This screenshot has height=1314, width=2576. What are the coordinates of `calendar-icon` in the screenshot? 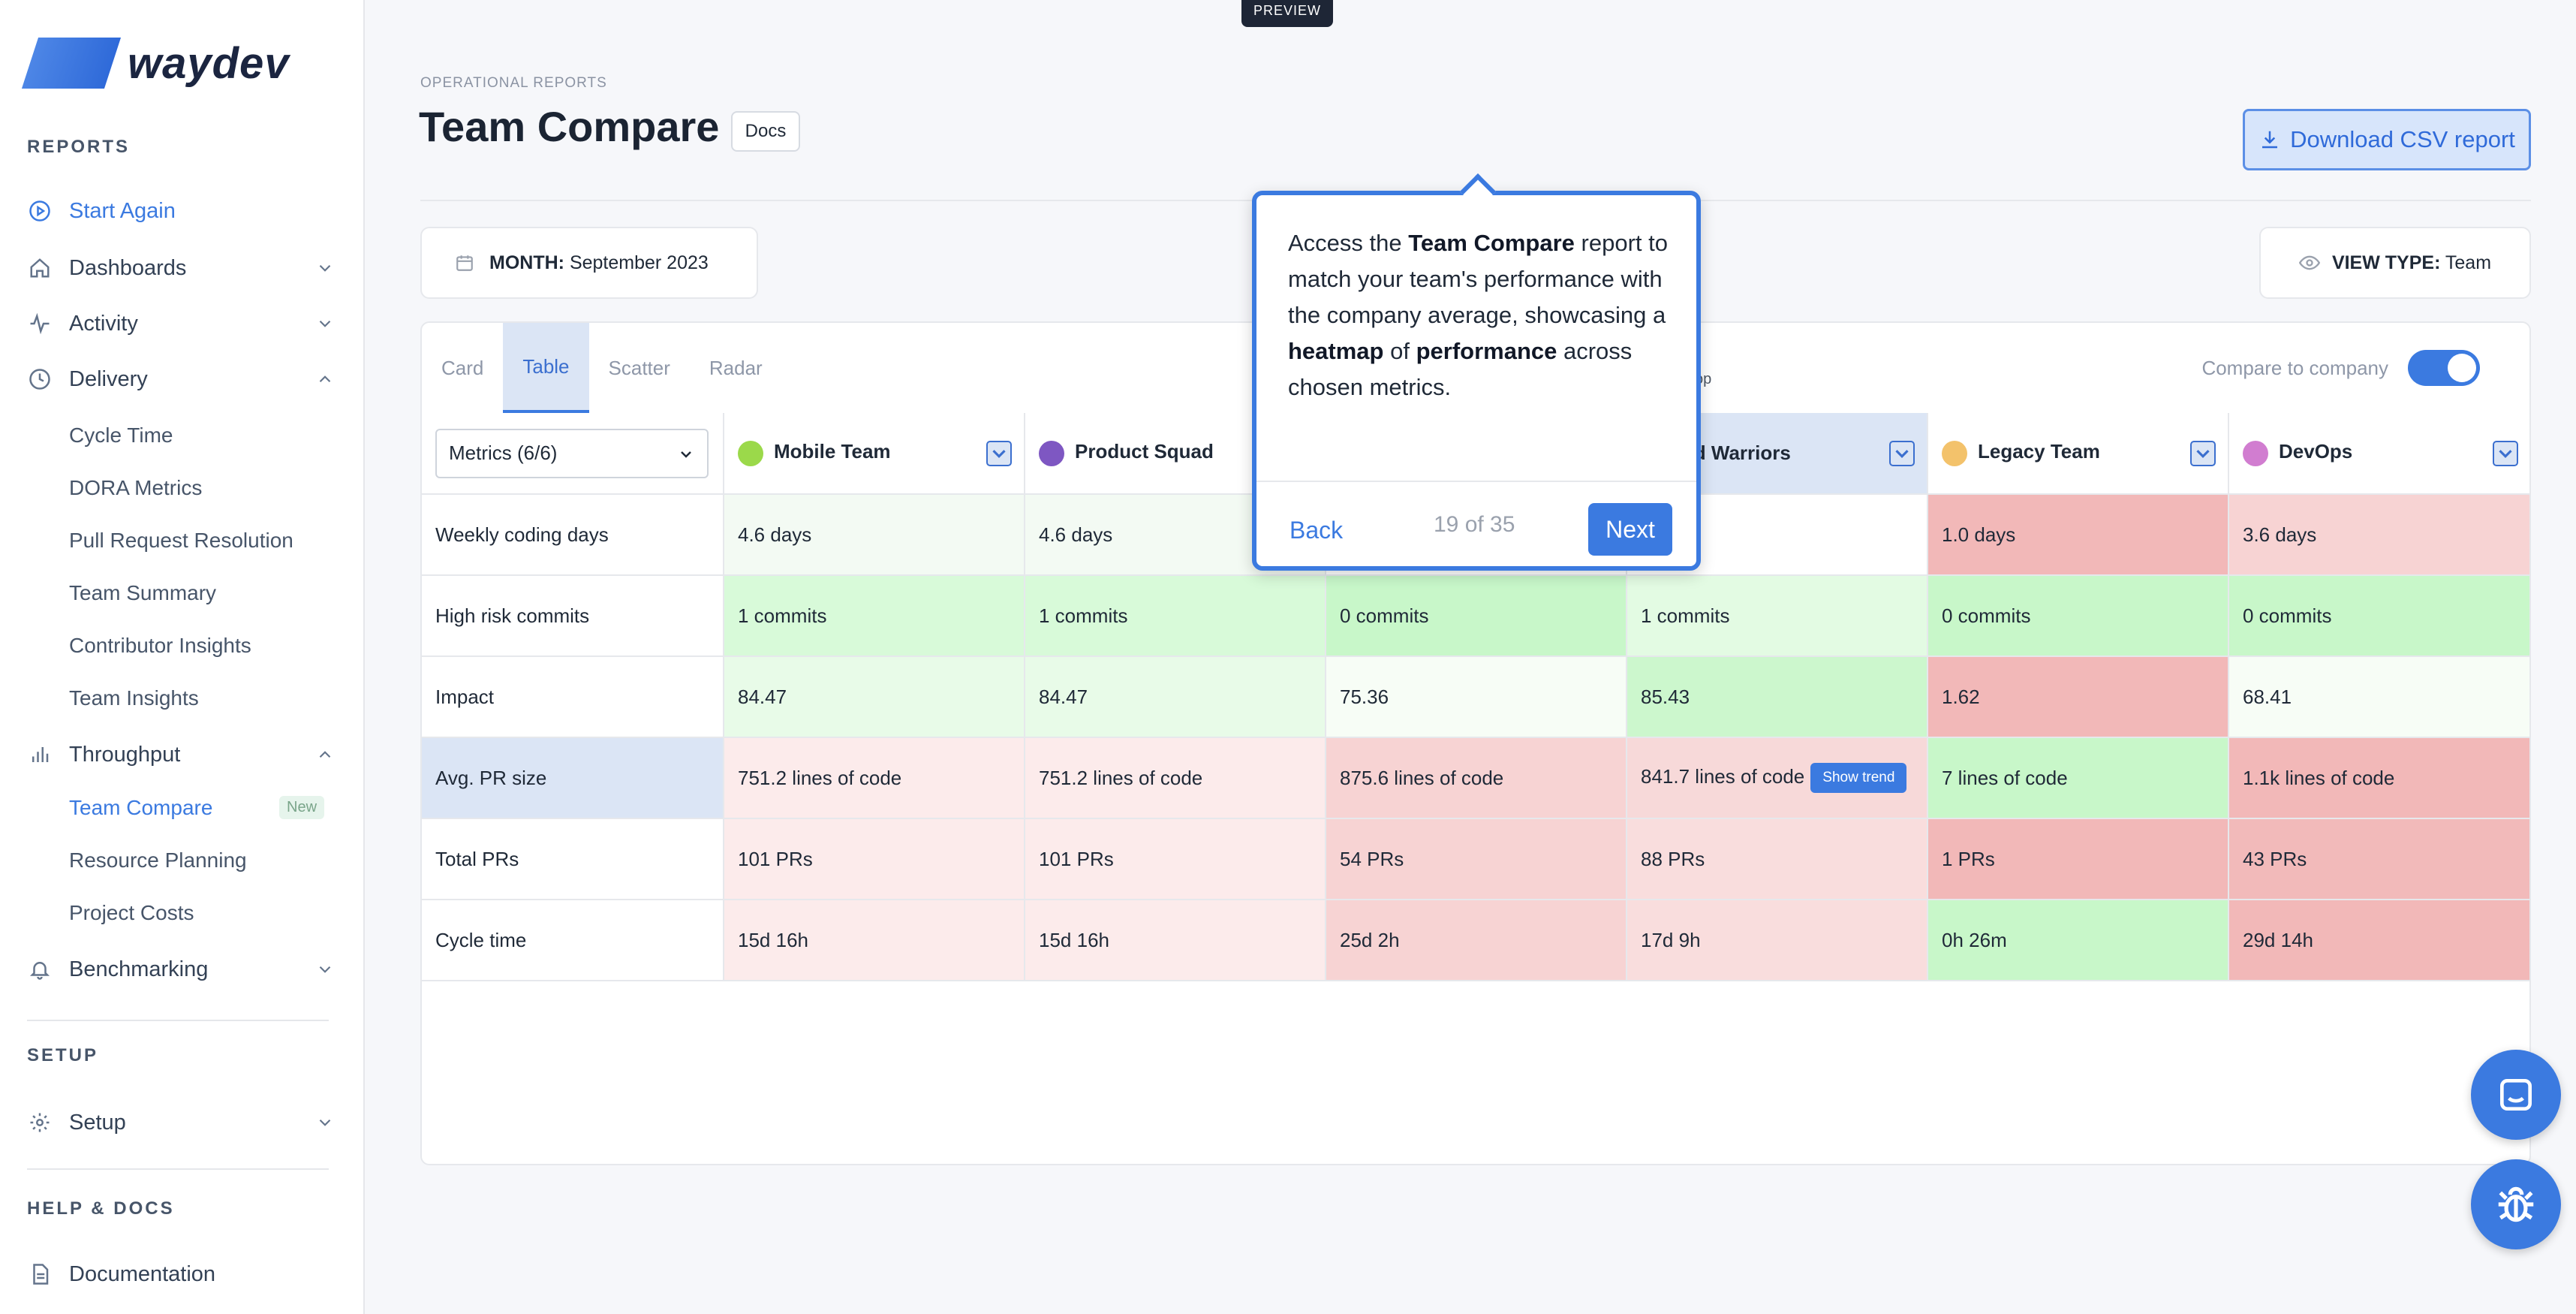 It's located at (464, 263).